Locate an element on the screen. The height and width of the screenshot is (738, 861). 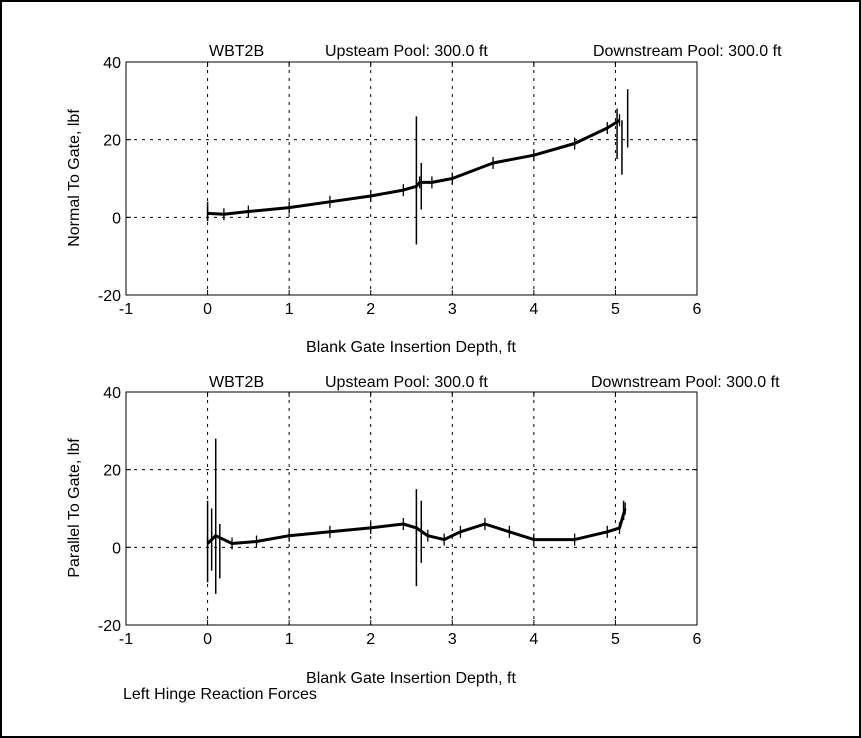
y-axis-label: Normal To Gate, lbf is located at coordinates (74, 178).